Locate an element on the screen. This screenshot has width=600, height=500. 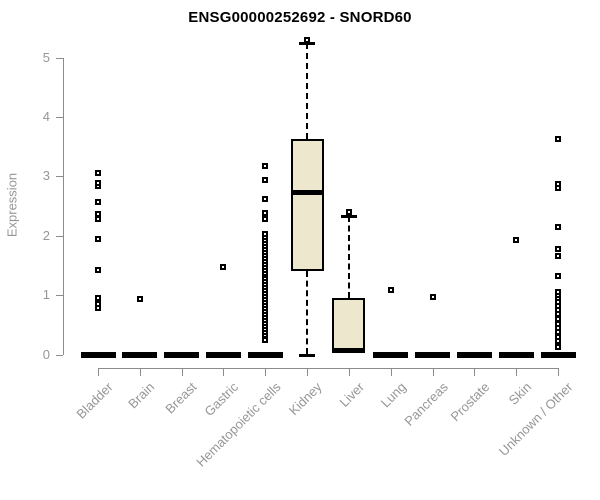
x-tick-label-text: Lung is located at coordinates (393, 395).